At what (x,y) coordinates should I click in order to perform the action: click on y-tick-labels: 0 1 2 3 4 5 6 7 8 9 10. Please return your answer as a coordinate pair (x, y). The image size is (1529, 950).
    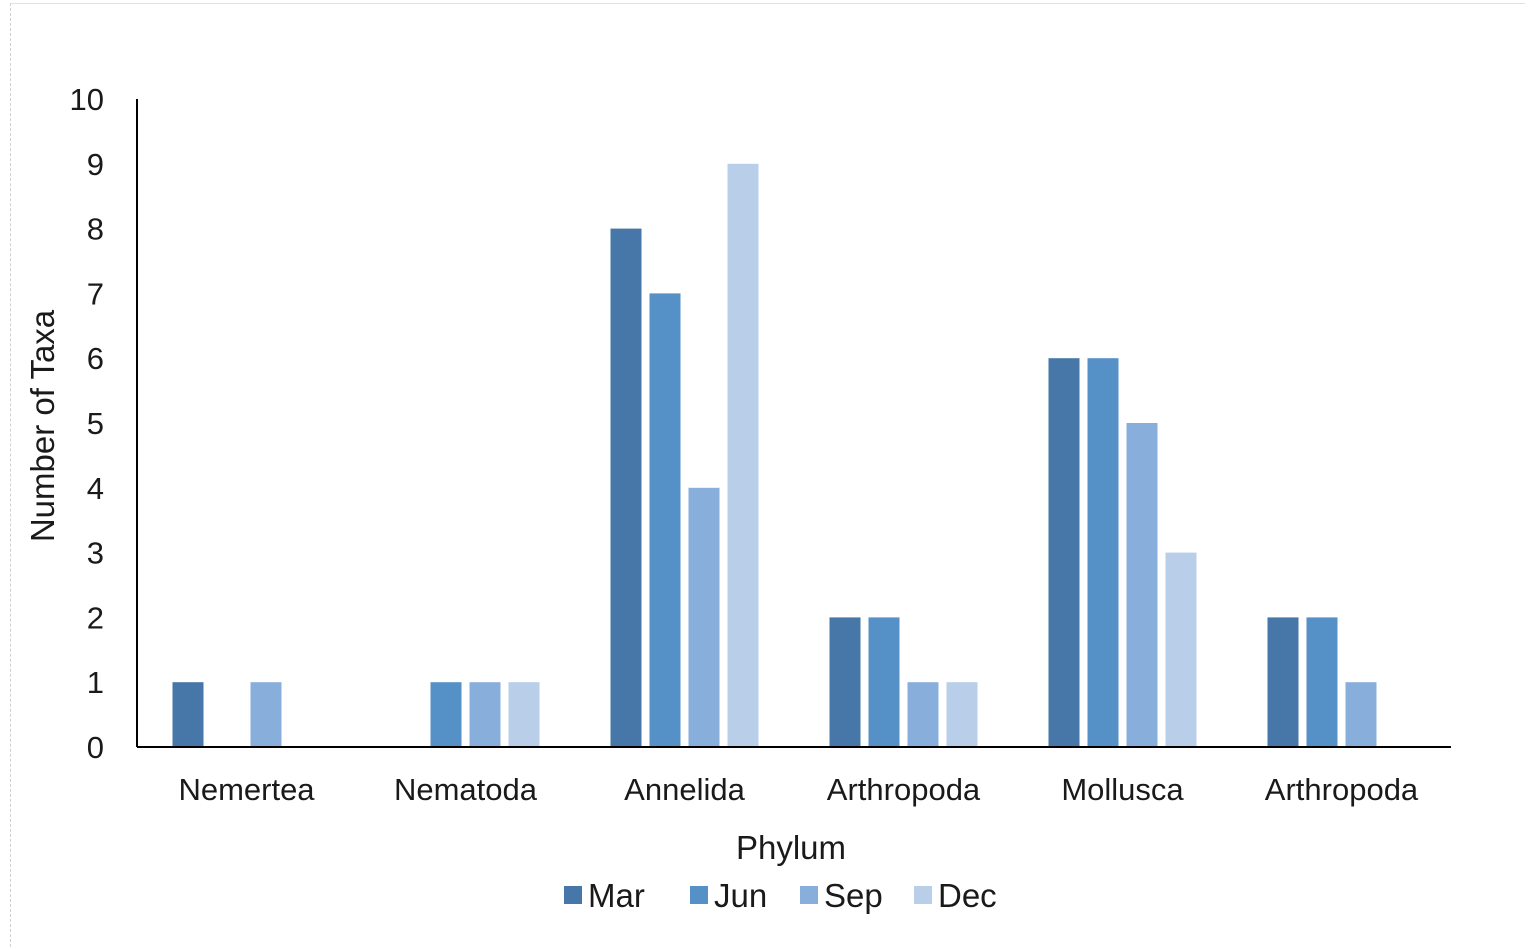
    Looking at the image, I should click on (87, 423).